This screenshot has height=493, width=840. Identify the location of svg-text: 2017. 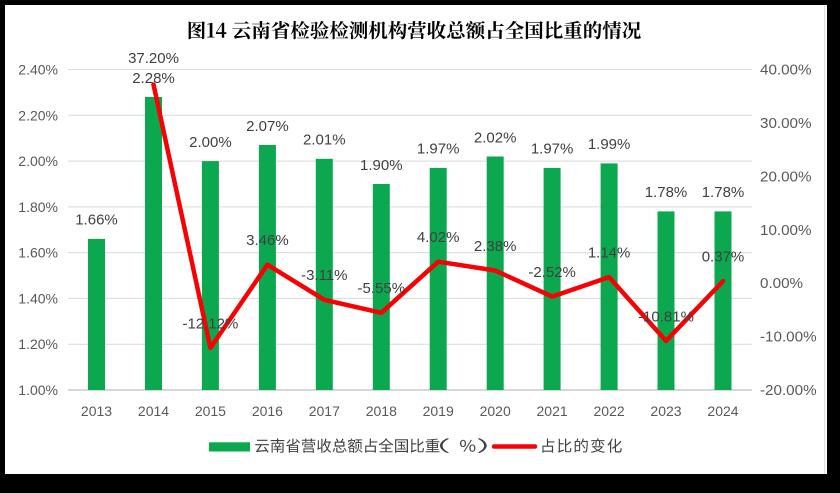
(324, 411).